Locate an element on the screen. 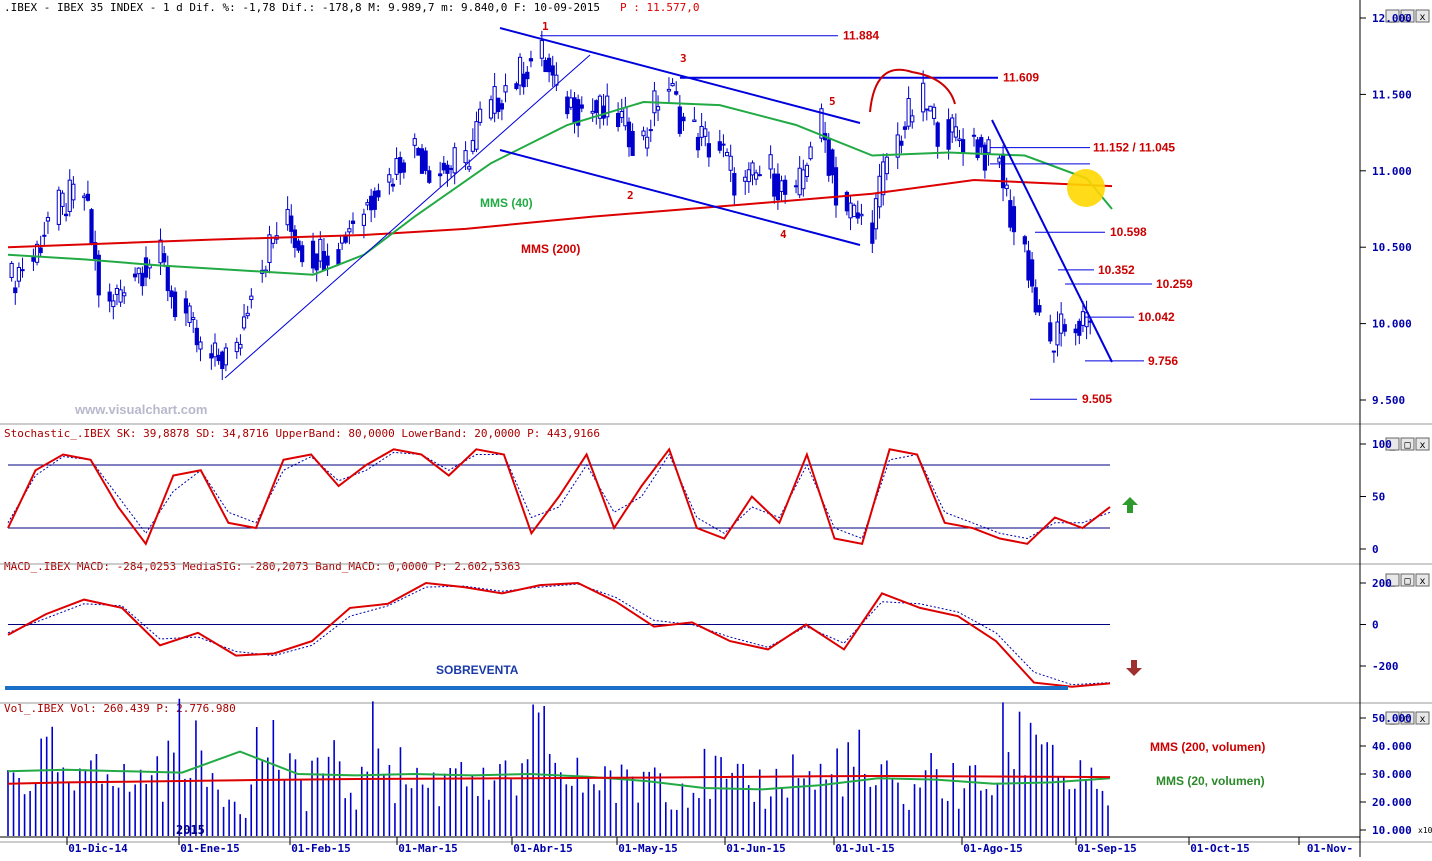 This screenshot has height=861, width=1432. macd-panel: SOBREVENTA is located at coordinates (573, 635).